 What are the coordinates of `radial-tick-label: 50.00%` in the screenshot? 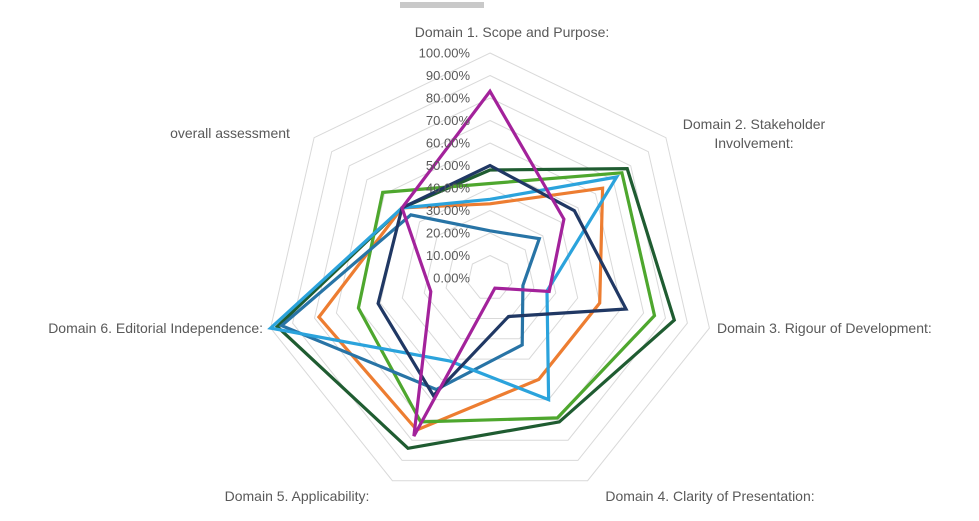 It's located at (448, 165).